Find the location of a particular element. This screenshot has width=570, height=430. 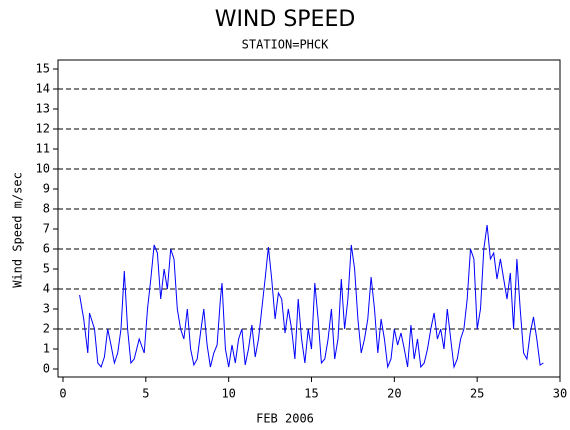

y-tick-label: 9 is located at coordinates (46, 189).